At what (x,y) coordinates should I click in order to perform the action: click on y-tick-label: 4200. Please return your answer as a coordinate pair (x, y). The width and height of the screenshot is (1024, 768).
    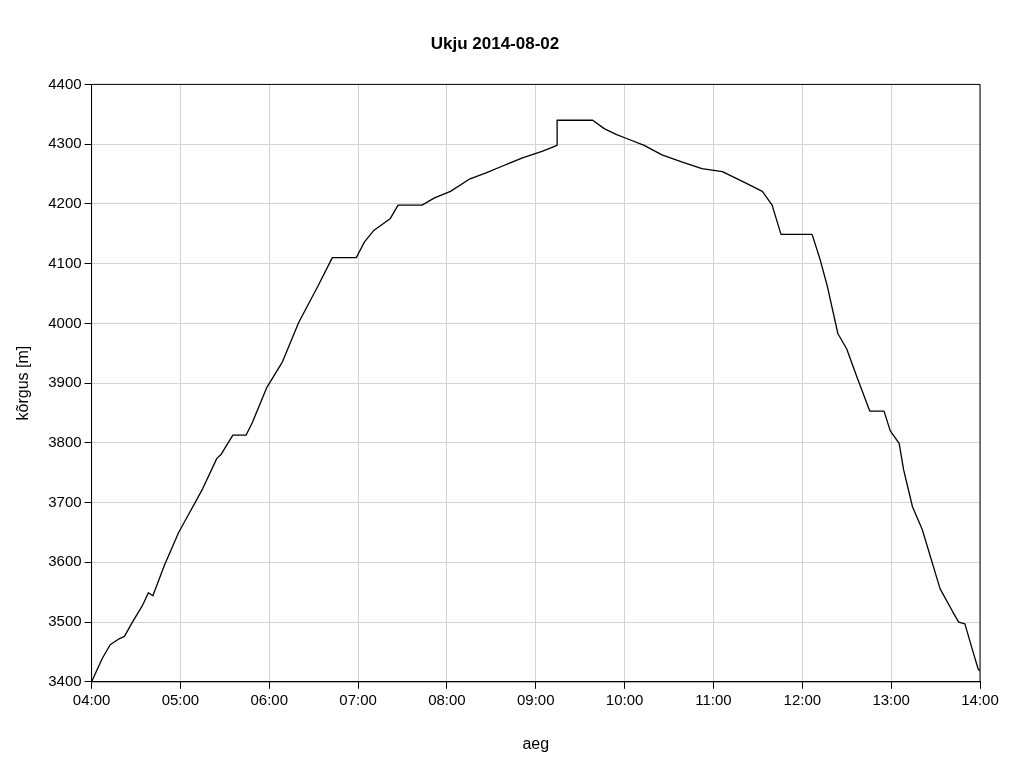
    Looking at the image, I should click on (65, 203).